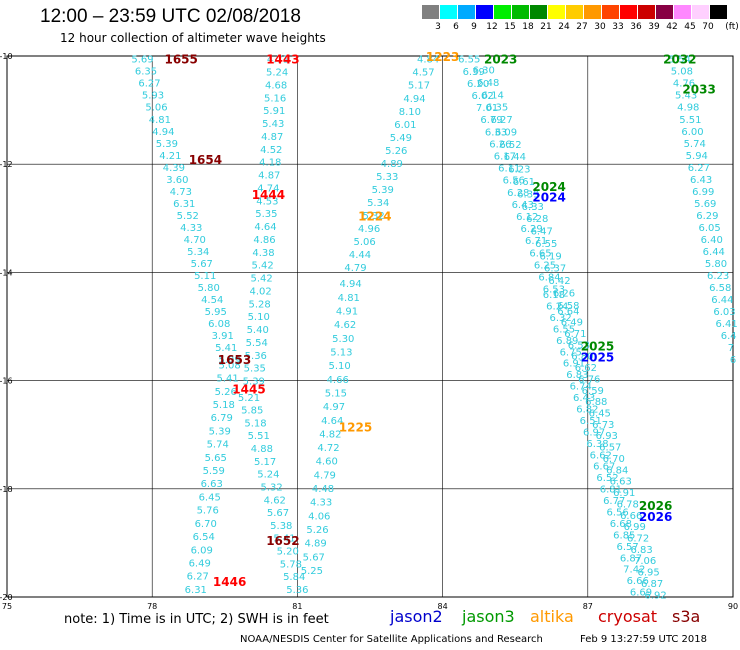  Describe the element at coordinates (589, 379) in the screenshot. I see `swh-value: 6.76` at that location.